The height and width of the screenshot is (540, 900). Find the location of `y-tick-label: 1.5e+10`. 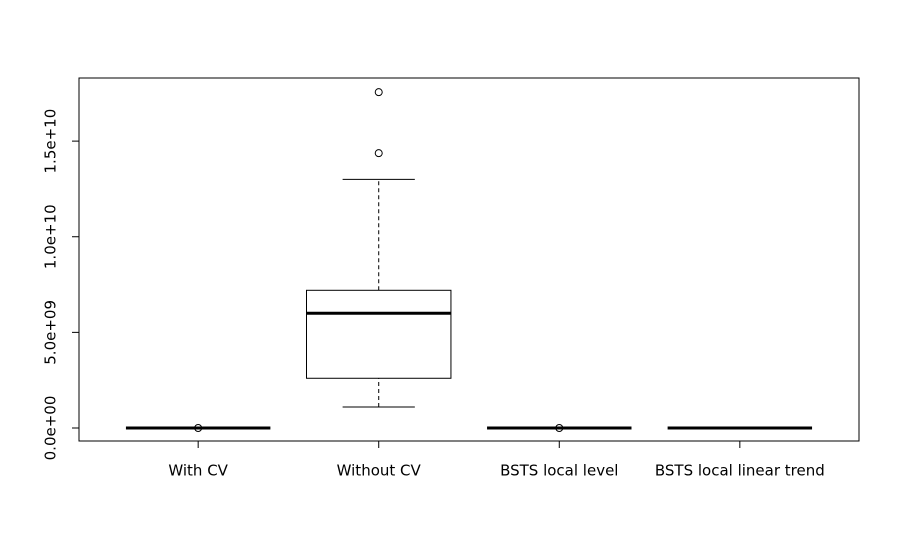

y-tick-label: 1.5e+10 is located at coordinates (51, 141).